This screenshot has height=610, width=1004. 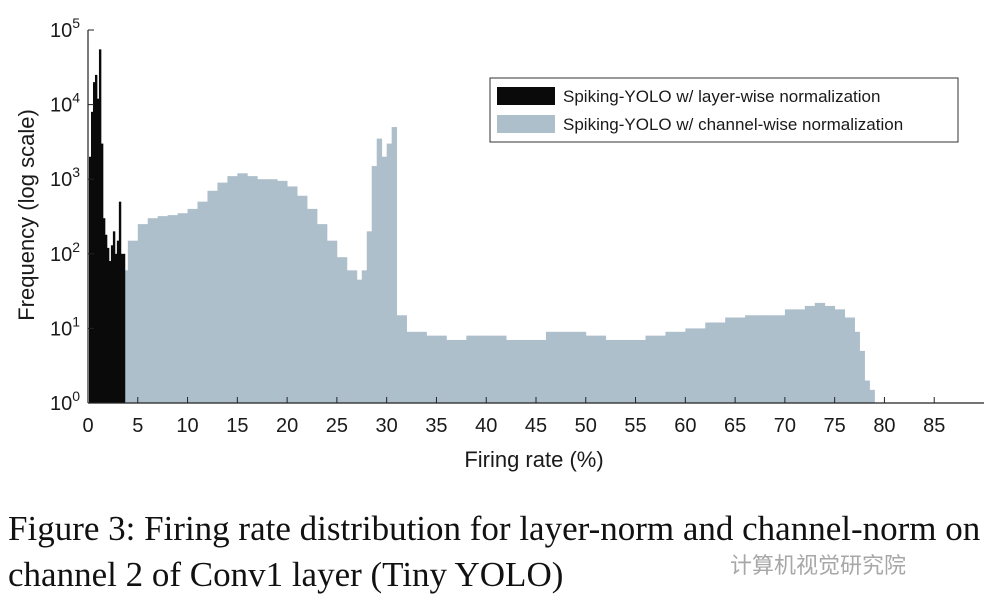 What do you see at coordinates (486, 426) in the screenshot?
I see `x-tick-label: 40` at bounding box center [486, 426].